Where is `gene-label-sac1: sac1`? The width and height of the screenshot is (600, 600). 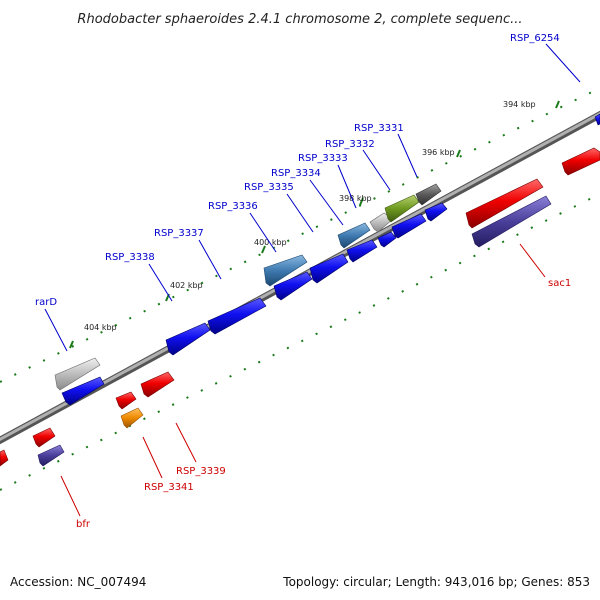
gene-label-sac1: sac1 is located at coordinates (559, 283).